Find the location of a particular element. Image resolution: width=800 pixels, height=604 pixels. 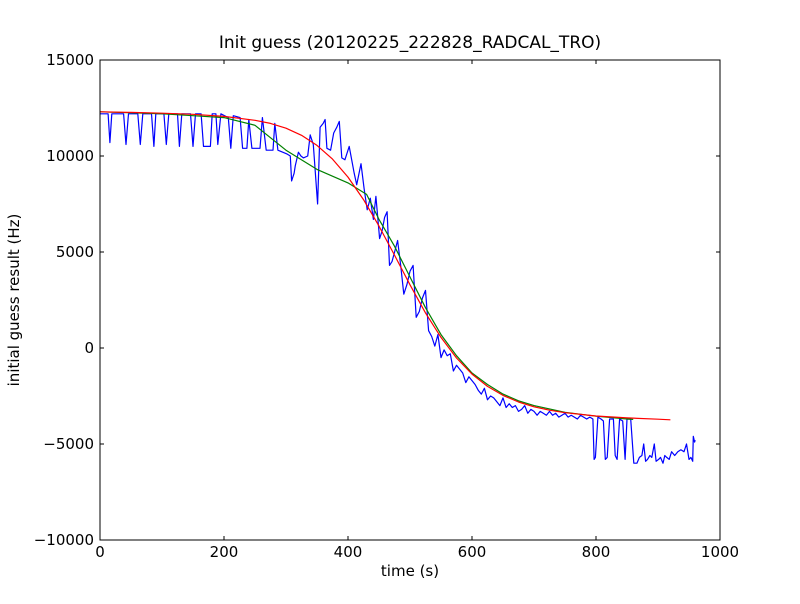

y-tick-label: 10000 is located at coordinates (70, 156).